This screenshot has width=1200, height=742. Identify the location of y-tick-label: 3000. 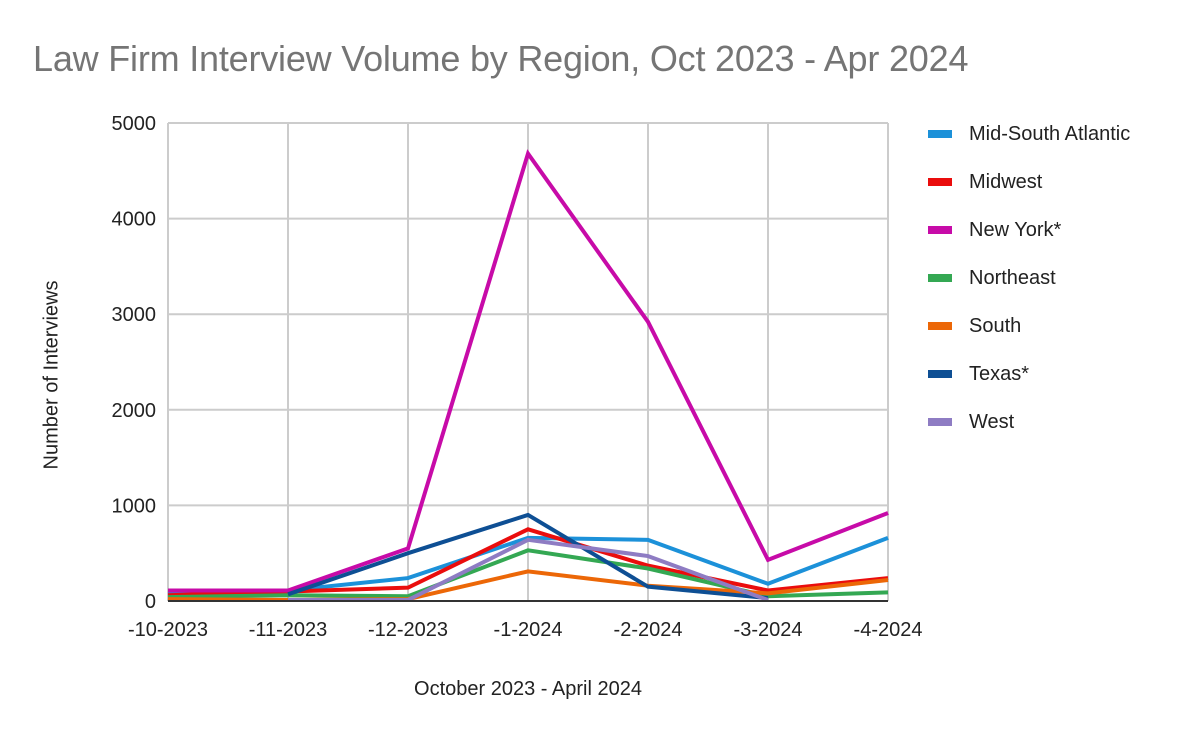
(134, 315).